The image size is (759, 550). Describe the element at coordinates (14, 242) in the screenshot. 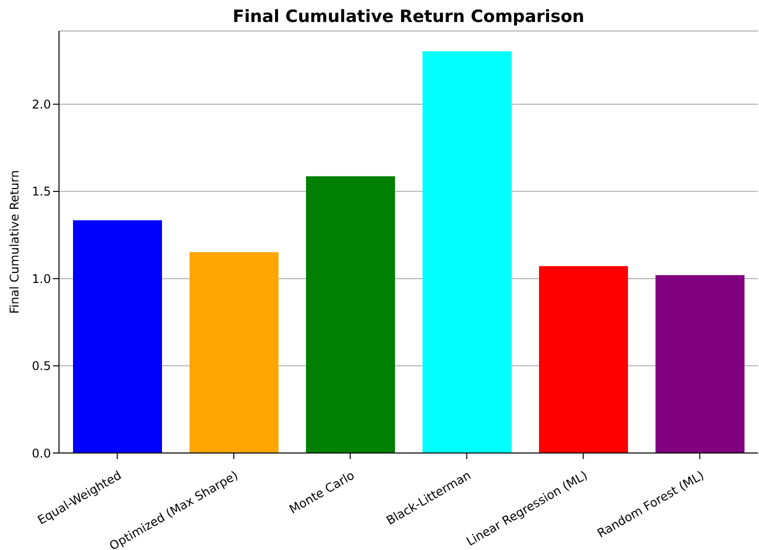

I see `y-axis-title: Final Cumulative Return` at that location.